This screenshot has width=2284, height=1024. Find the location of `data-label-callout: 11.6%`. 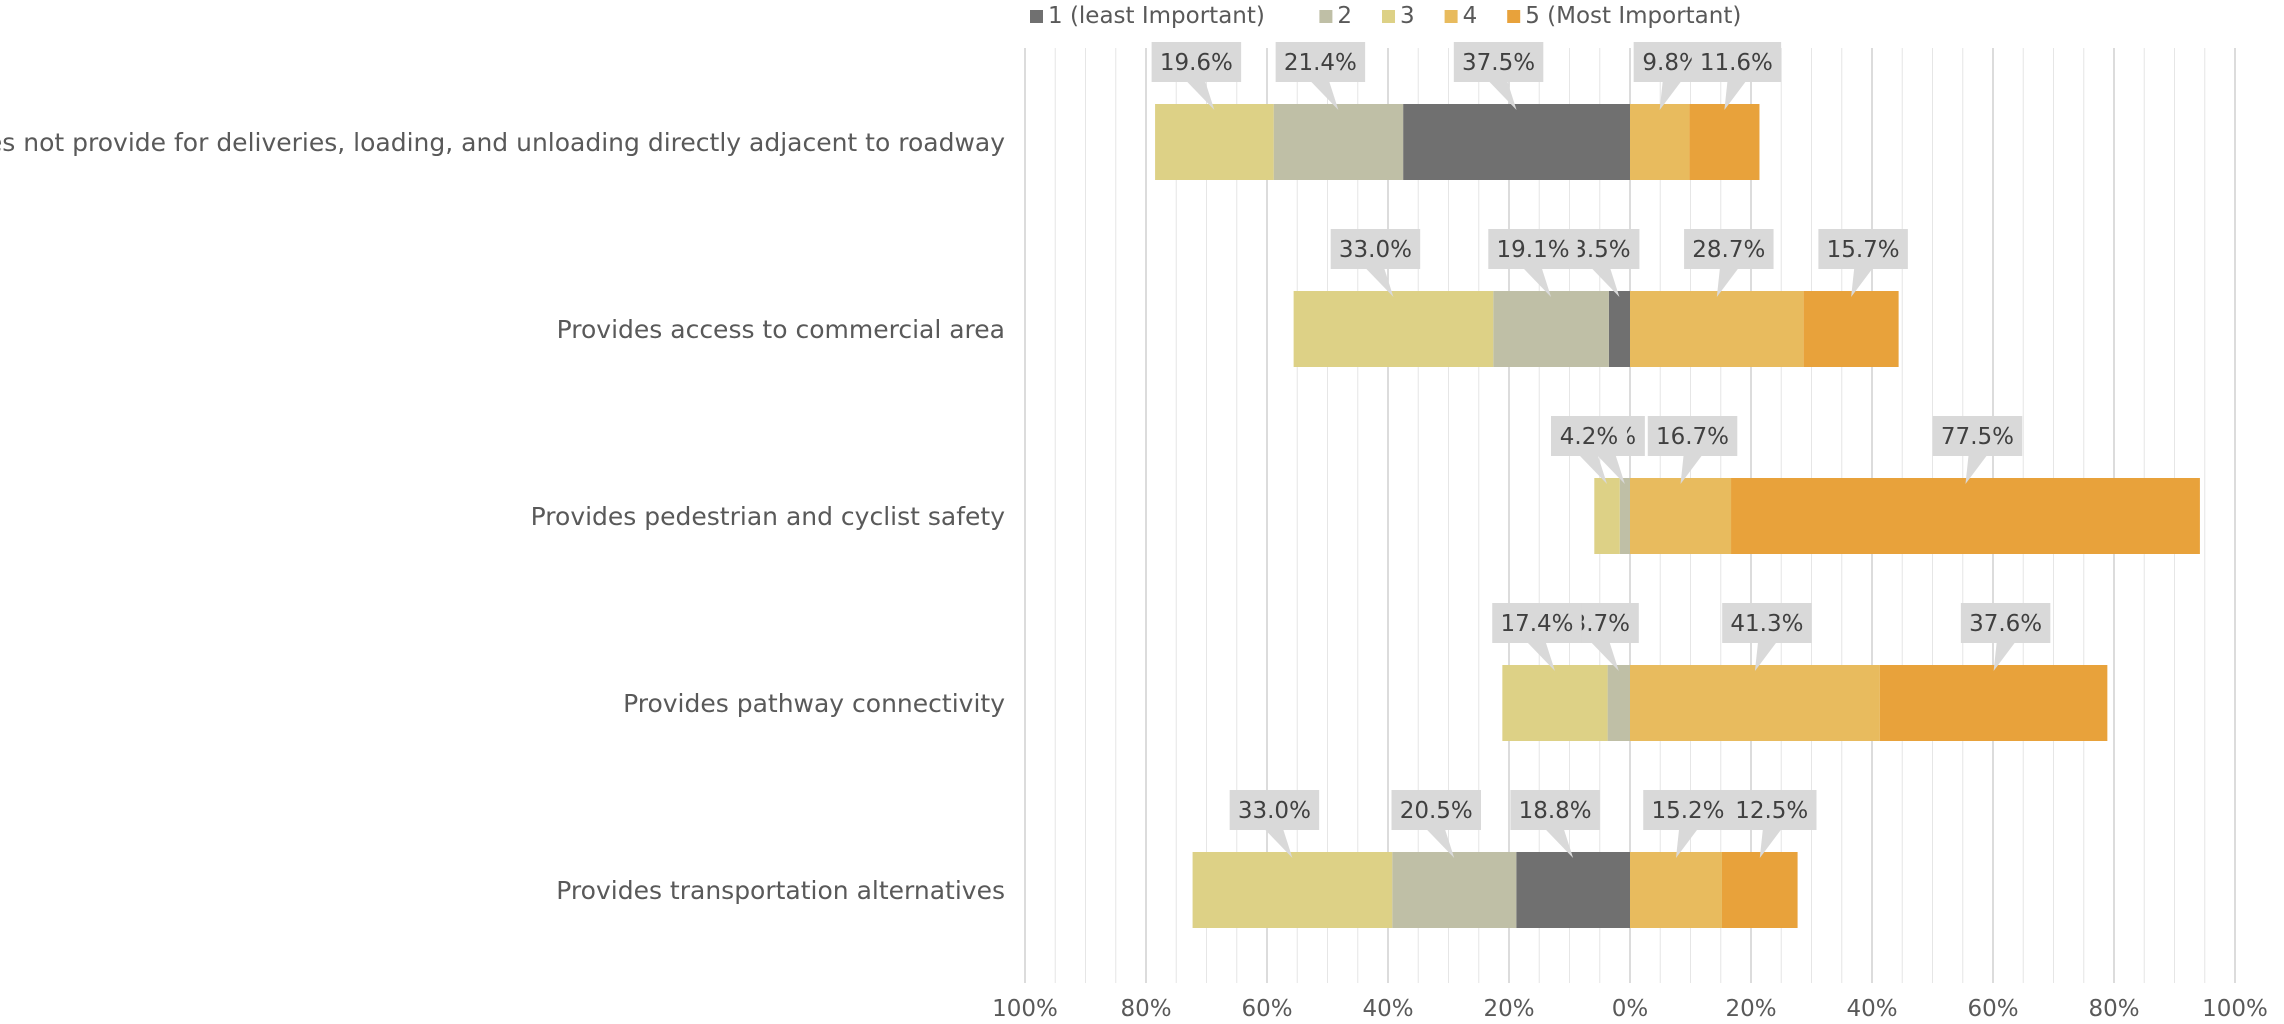

data-label-callout: 11.6% is located at coordinates (1736, 76).